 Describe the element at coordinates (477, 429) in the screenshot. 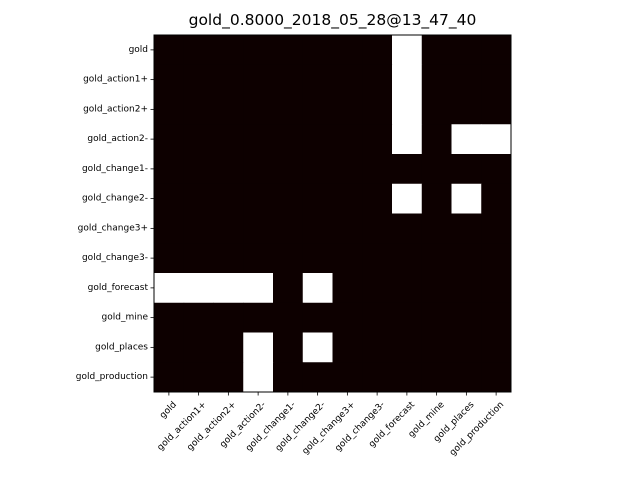

I see `x-tick-label: gold_production` at that location.